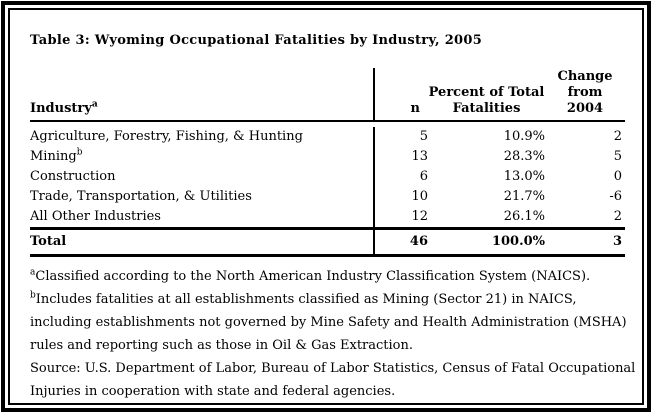 This screenshot has height=413, width=652. Describe the element at coordinates (61, 108) in the screenshot. I see `col-header-industry-label: Industry` at that location.